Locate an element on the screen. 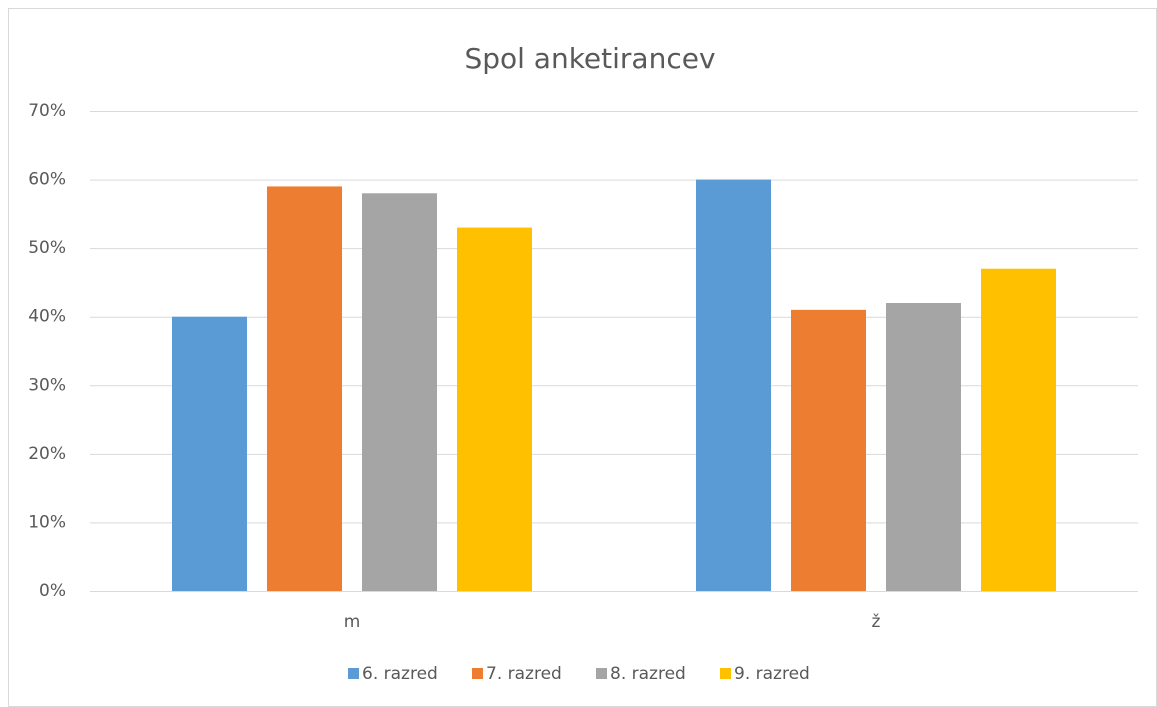  y-tick-label: 60% is located at coordinates (47, 180).